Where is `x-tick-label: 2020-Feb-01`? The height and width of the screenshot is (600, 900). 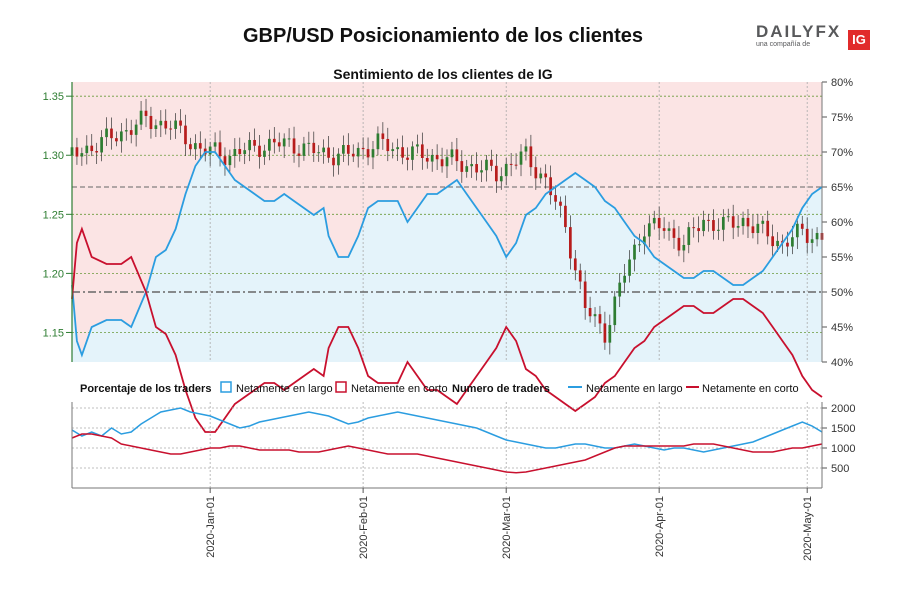 x-tick-label: 2020-Feb-01 is located at coordinates (364, 527).